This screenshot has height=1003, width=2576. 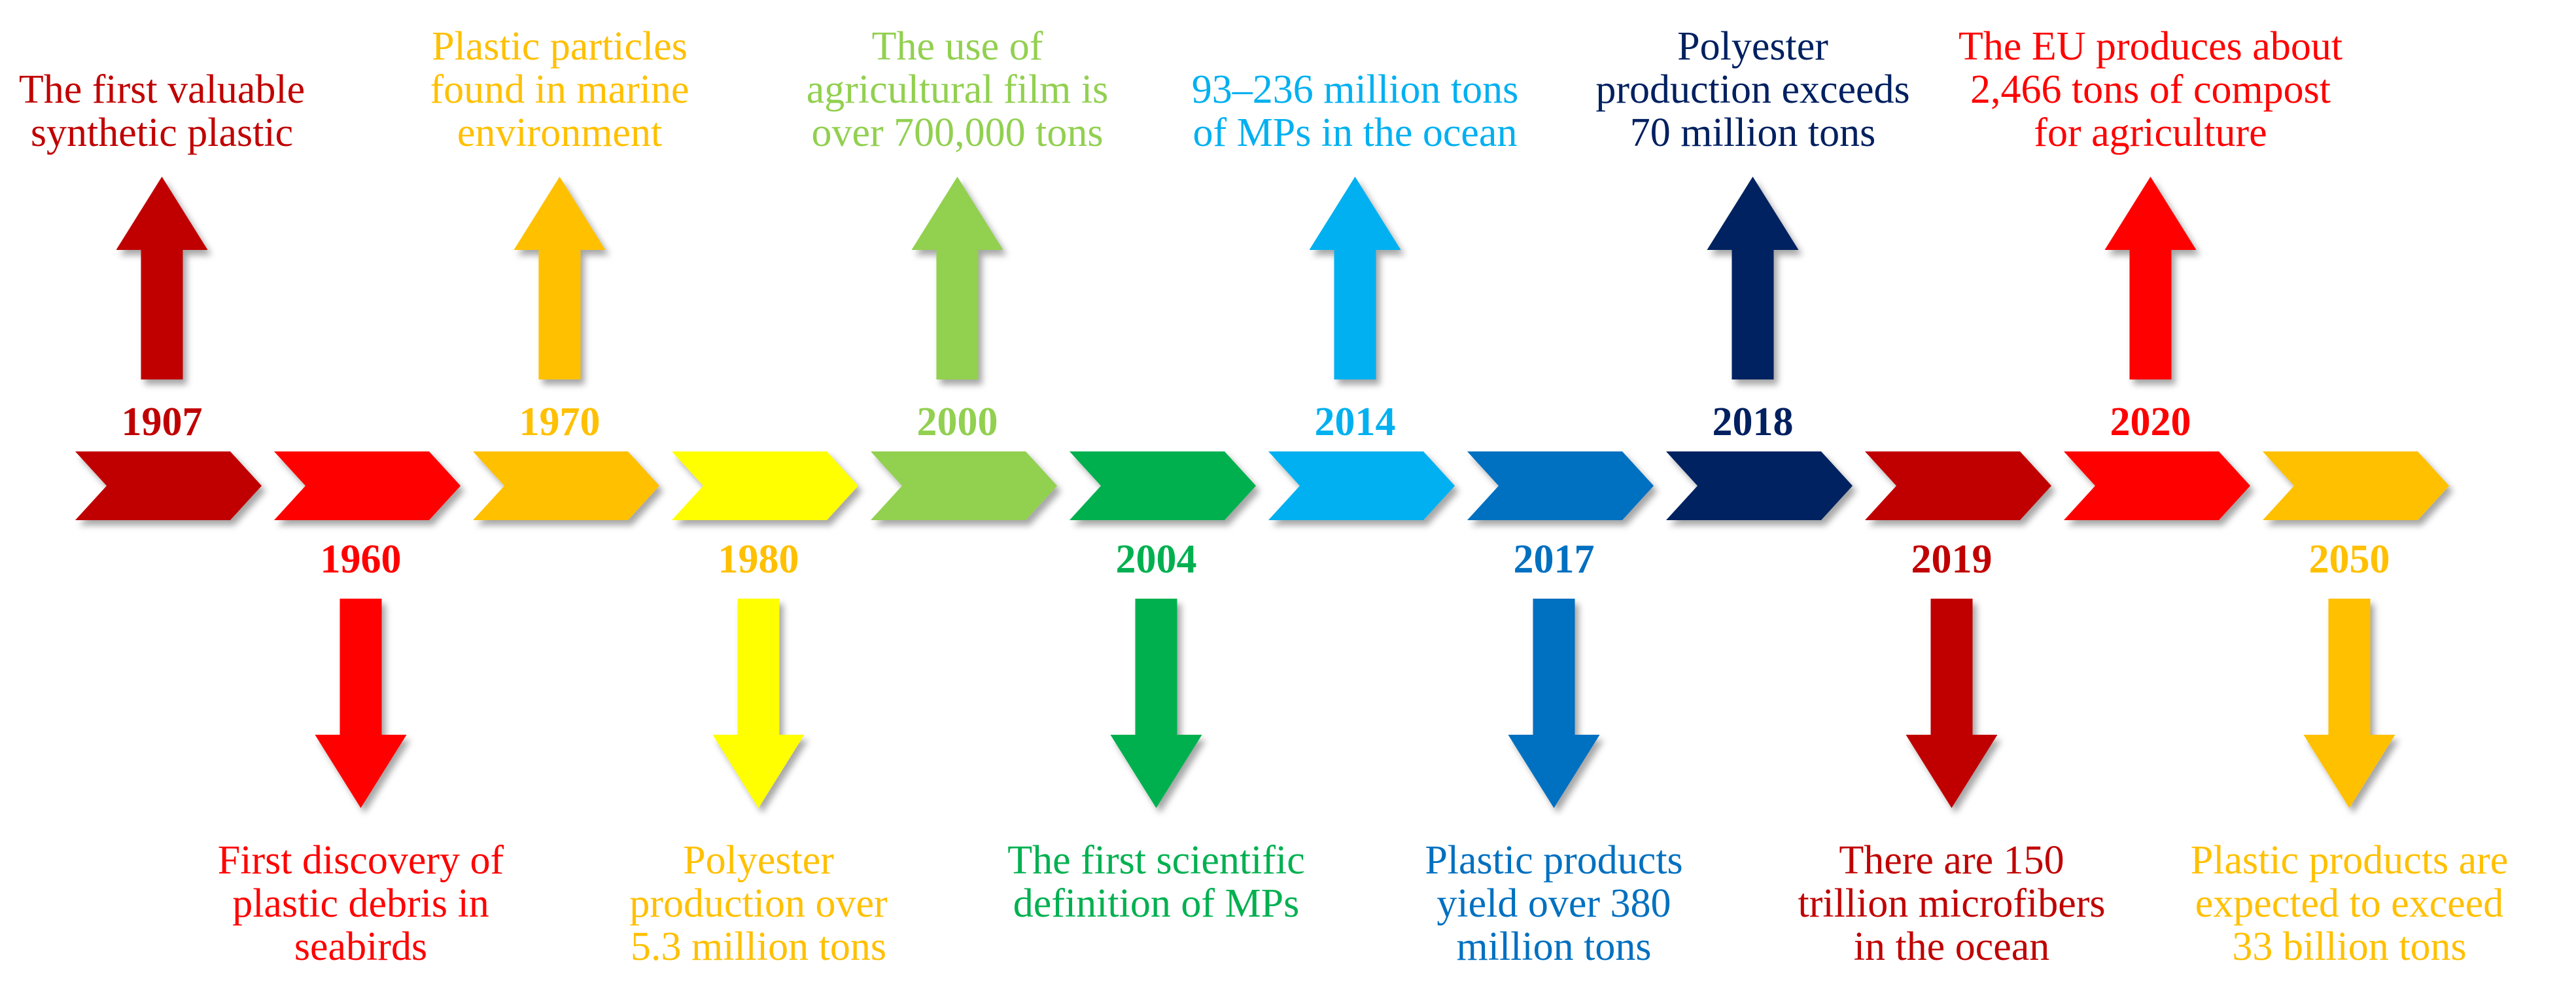 What do you see at coordinates (162, 422) in the screenshot?
I see `year-label-1907: 1907` at bounding box center [162, 422].